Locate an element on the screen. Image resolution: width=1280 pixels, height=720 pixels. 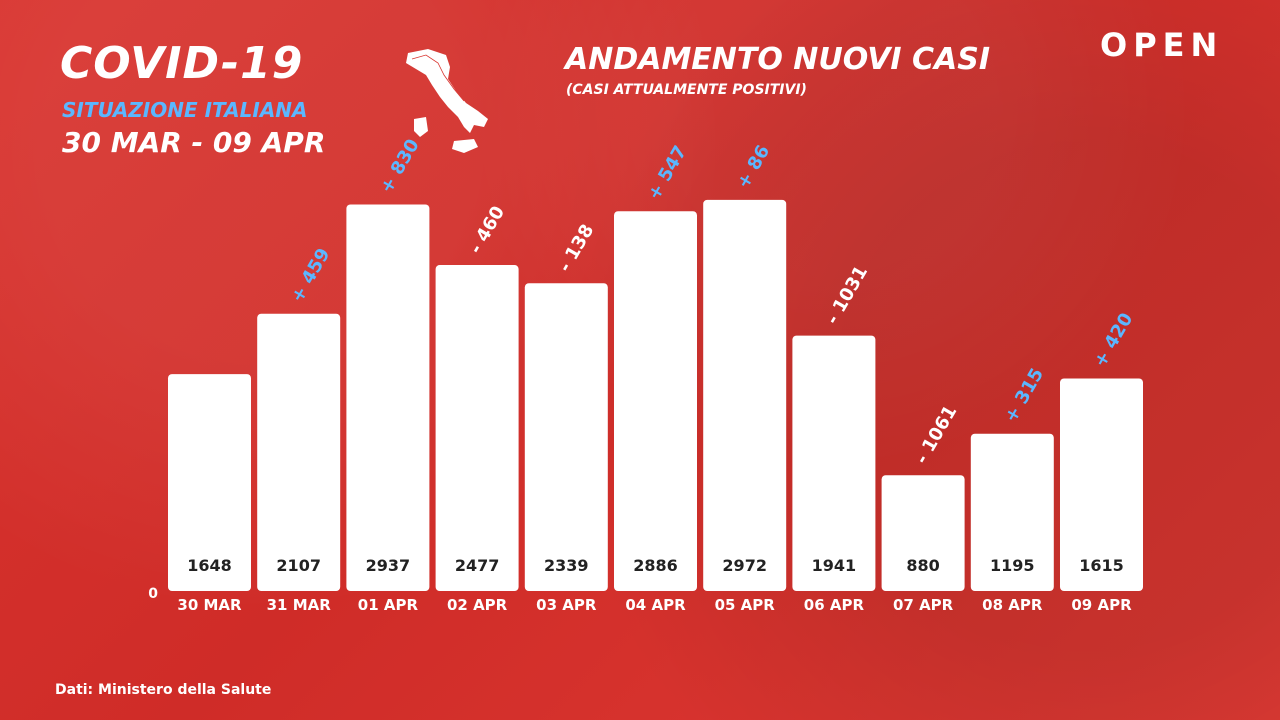
change-label: + 86 is located at coordinates (753, 167).